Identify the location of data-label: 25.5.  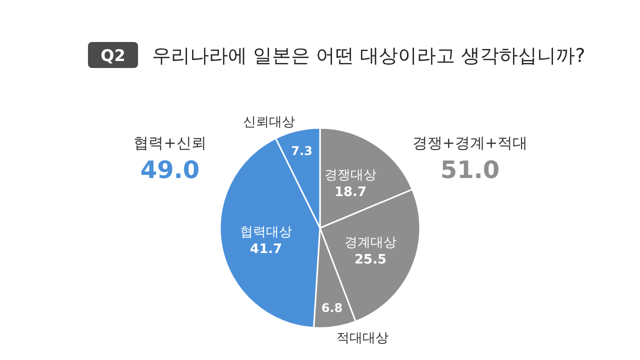
(370, 260).